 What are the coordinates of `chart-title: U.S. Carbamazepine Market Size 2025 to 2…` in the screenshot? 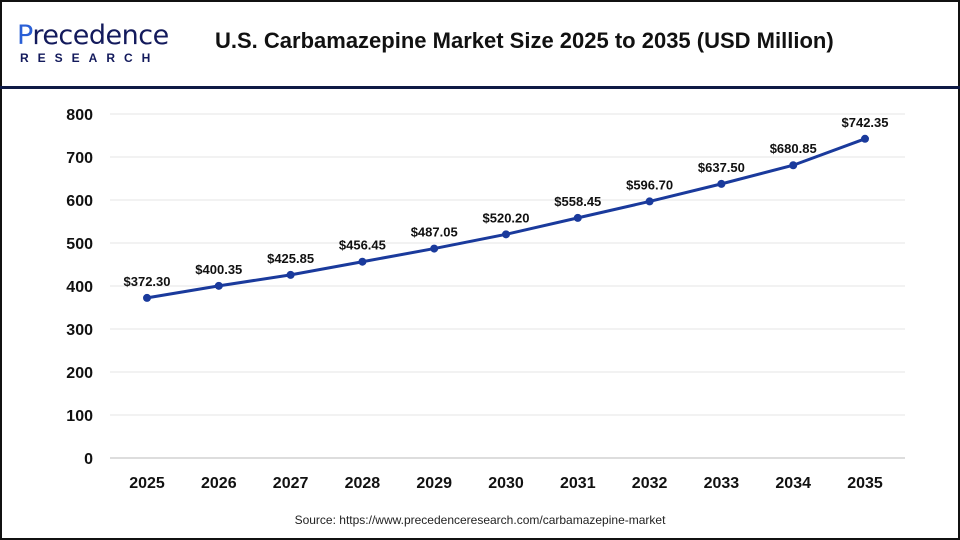 It's located at (524, 40).